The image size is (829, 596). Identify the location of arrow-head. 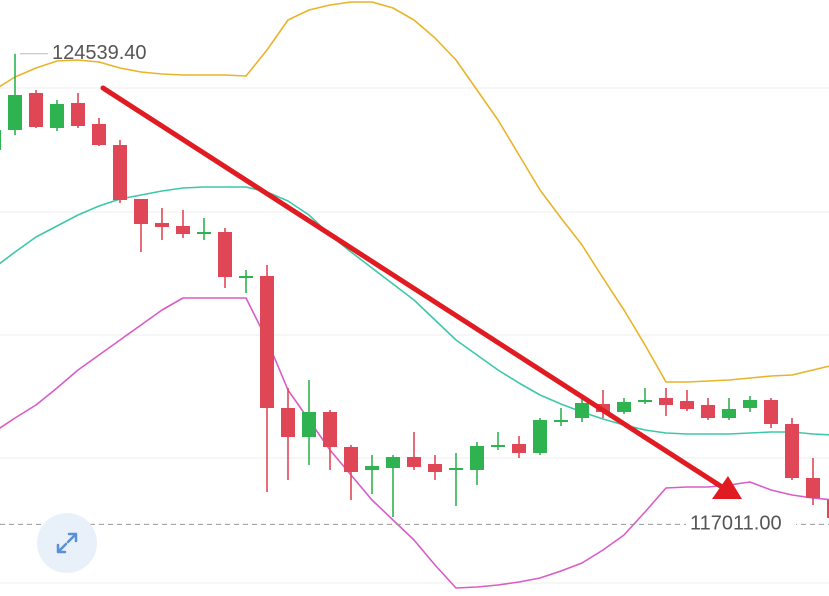
(727, 487).